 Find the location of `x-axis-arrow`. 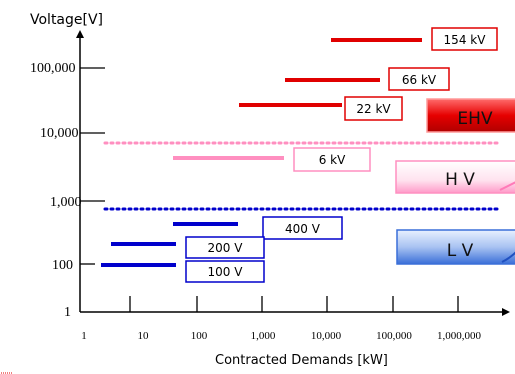

x-axis-arrow is located at coordinates (506, 312).